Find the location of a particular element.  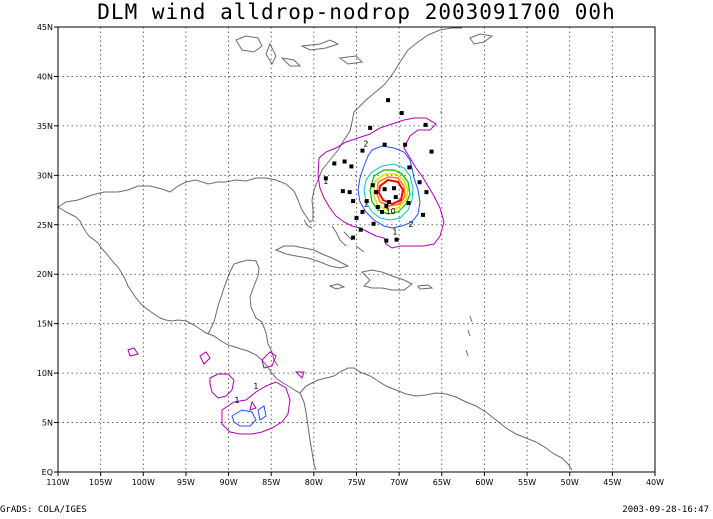

lon-tick-label: 95W is located at coordinates (186, 482).